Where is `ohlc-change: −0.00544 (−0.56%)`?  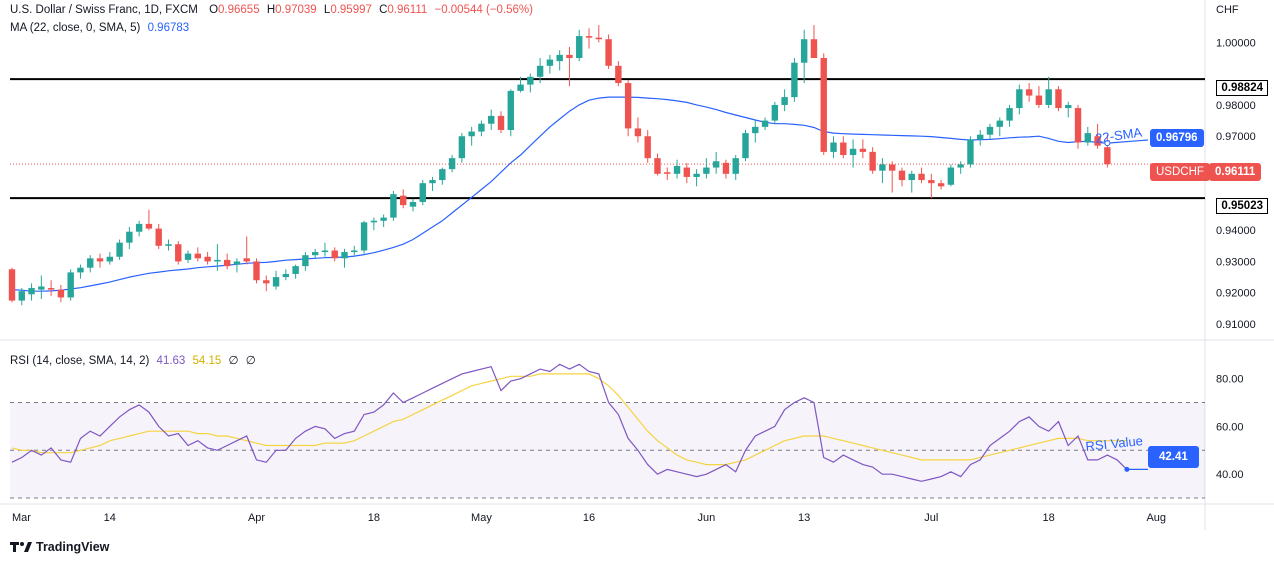 ohlc-change: −0.00544 (−0.56%) is located at coordinates (483, 10).